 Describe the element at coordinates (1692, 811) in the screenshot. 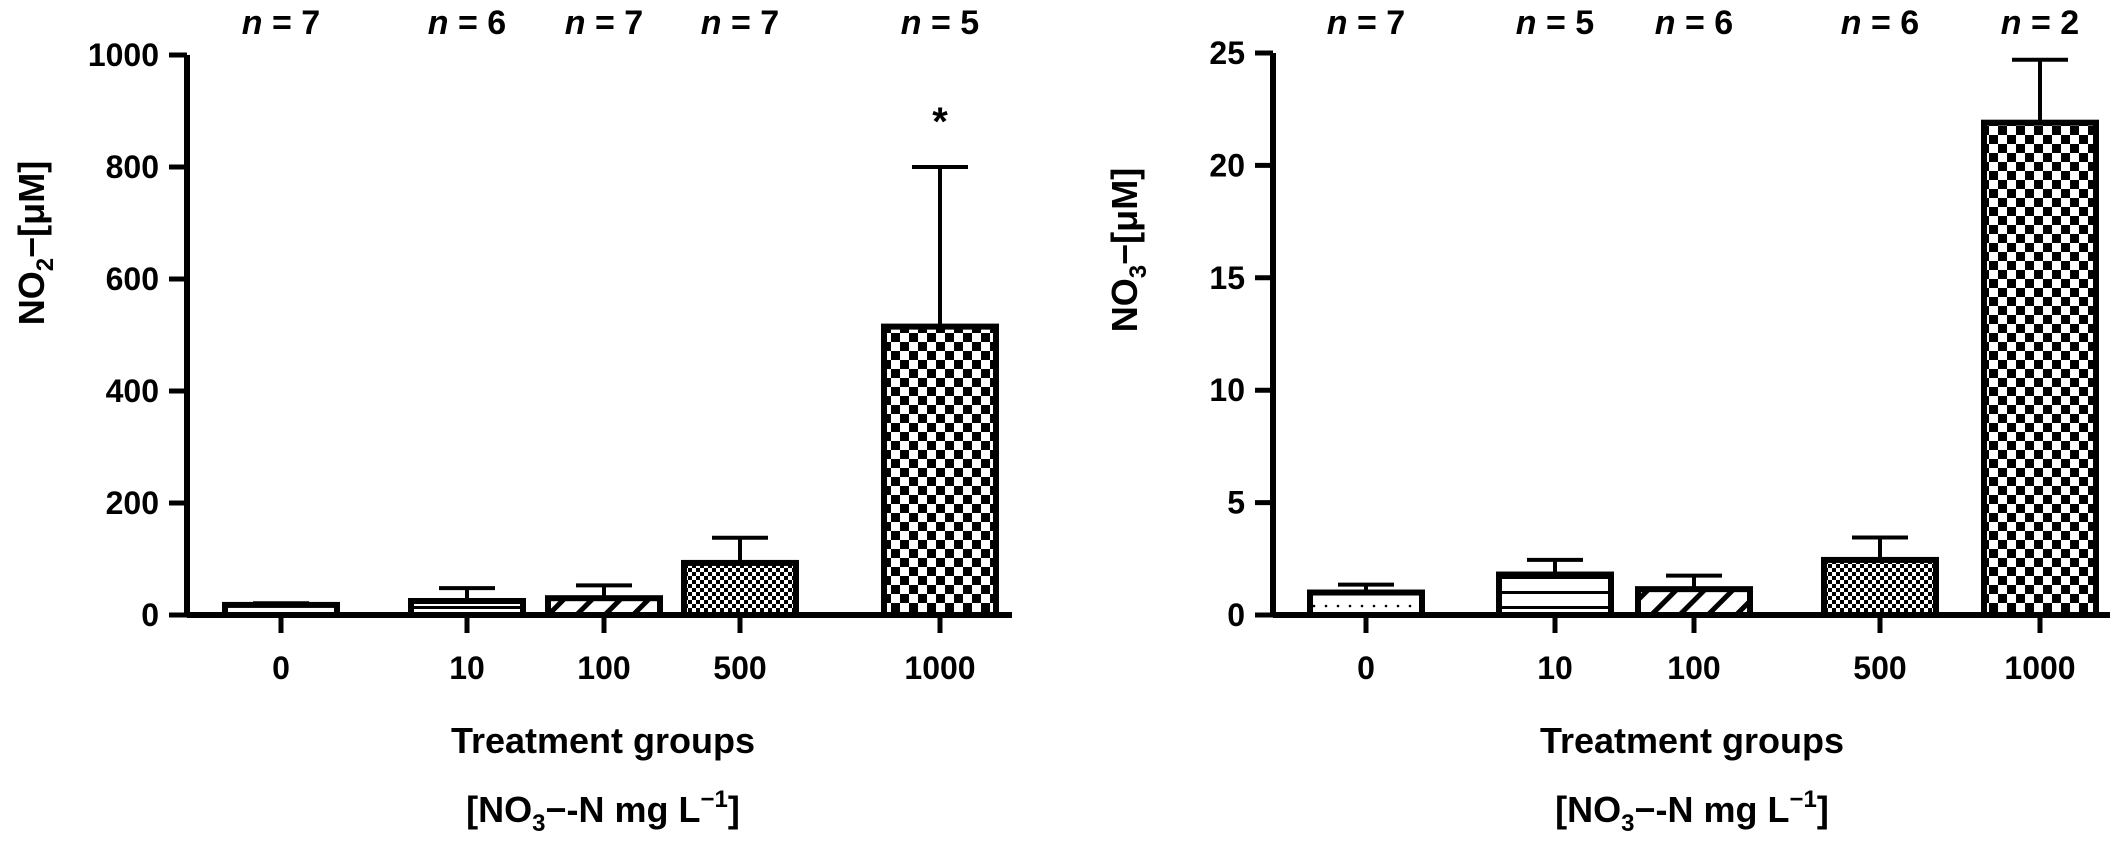

I see `right-x-axis-subtitle: [NO3−-N mg L−1]` at that location.